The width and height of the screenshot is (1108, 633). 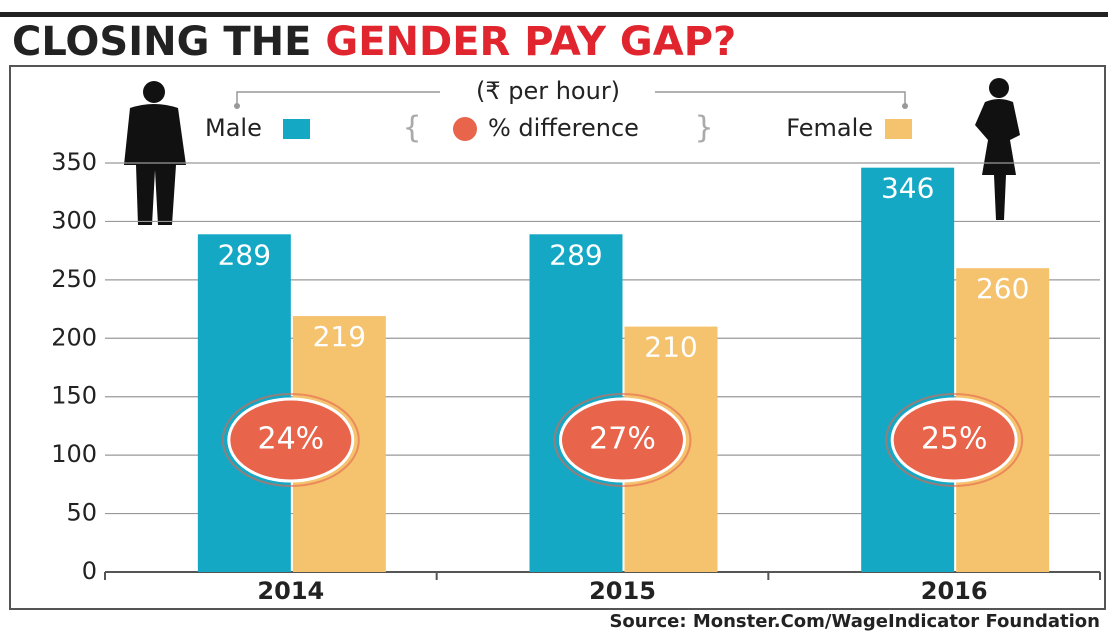 I want to click on x-tick-label: 2014, so click(x=290, y=591).